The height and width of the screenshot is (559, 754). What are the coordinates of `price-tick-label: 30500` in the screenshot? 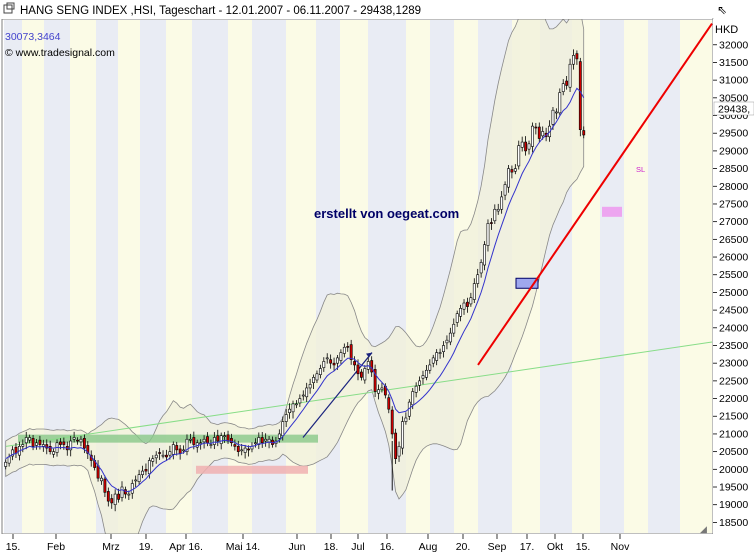 It's located at (733, 98).